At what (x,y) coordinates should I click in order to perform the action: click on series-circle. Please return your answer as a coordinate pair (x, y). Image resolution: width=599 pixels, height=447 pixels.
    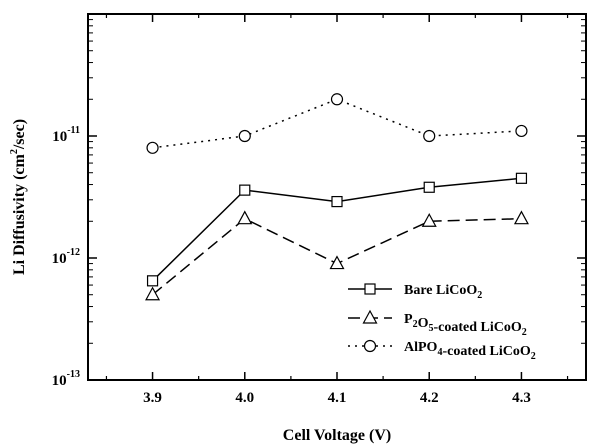
    Looking at the image, I should click on (337, 123).